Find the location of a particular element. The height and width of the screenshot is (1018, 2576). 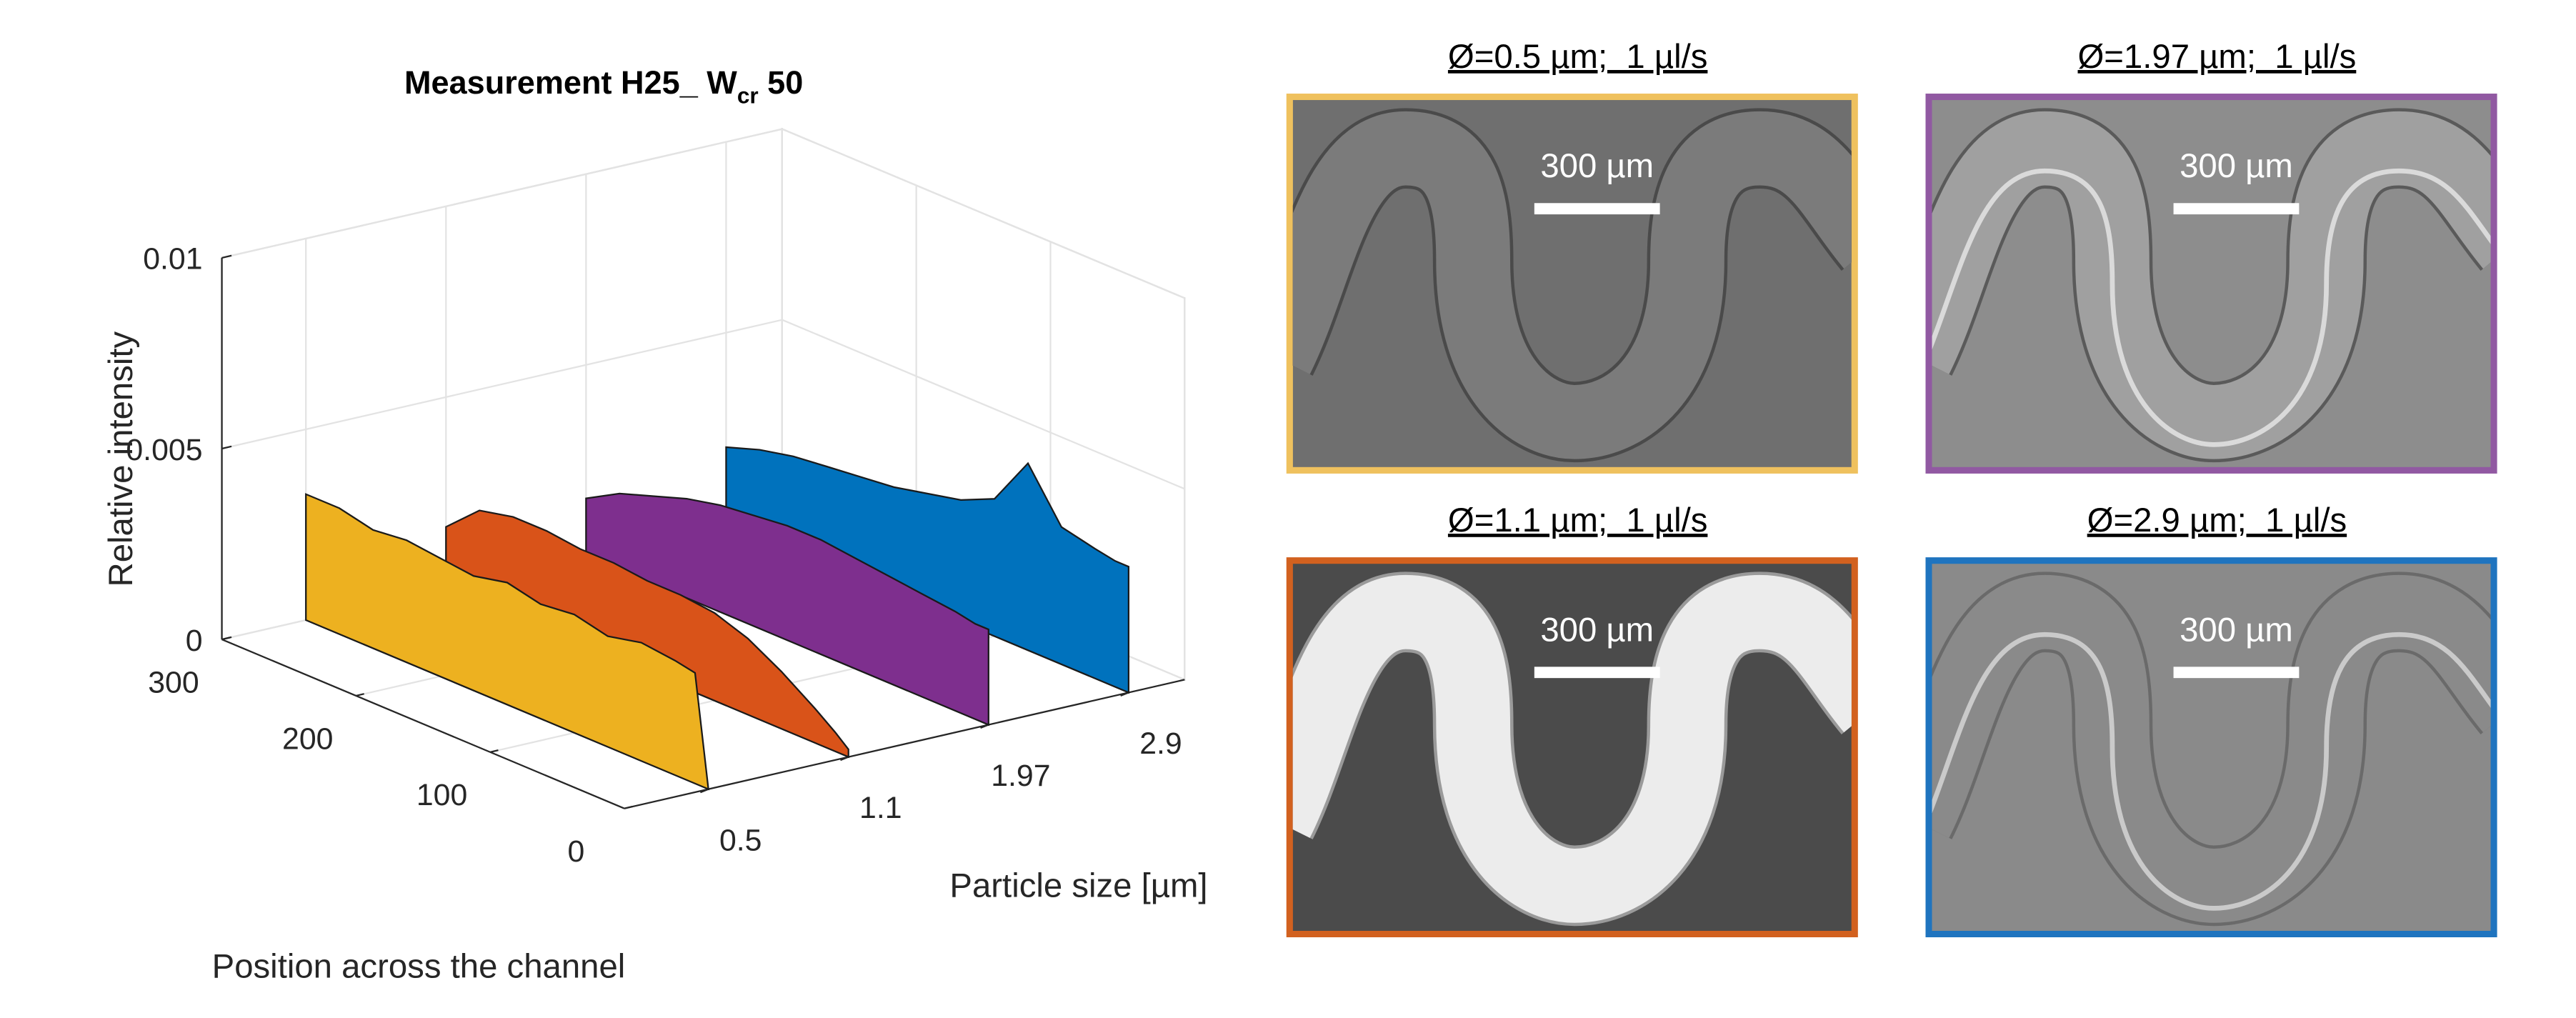

x-axis is located at coordinates (423, 724).